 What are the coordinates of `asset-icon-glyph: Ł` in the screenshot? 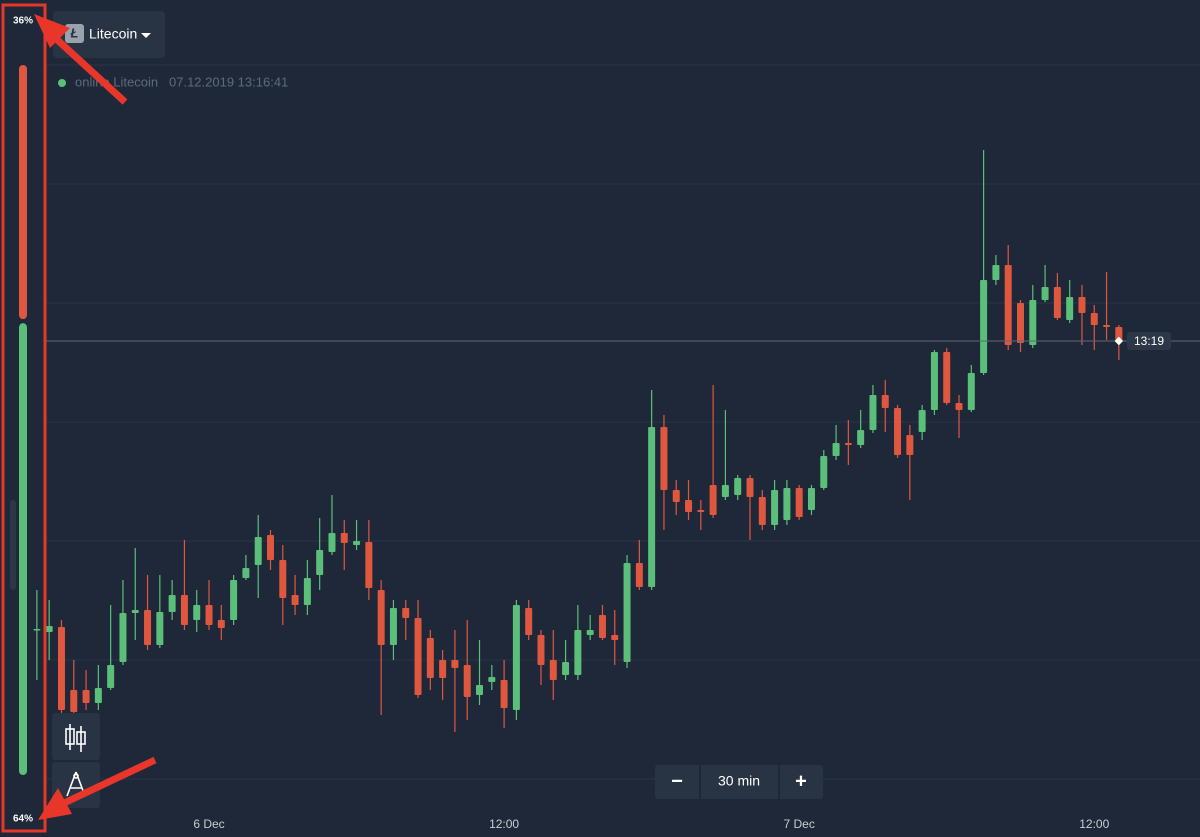 It's located at (74, 32).